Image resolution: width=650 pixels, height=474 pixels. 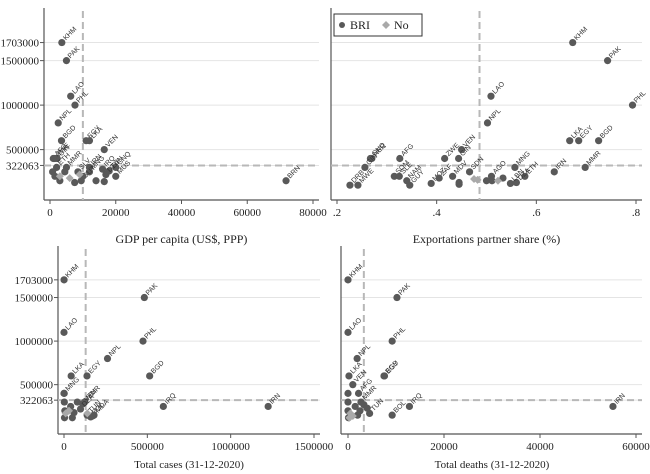 I want to click on x-tick-label: 1500000, so click(x=314, y=447).